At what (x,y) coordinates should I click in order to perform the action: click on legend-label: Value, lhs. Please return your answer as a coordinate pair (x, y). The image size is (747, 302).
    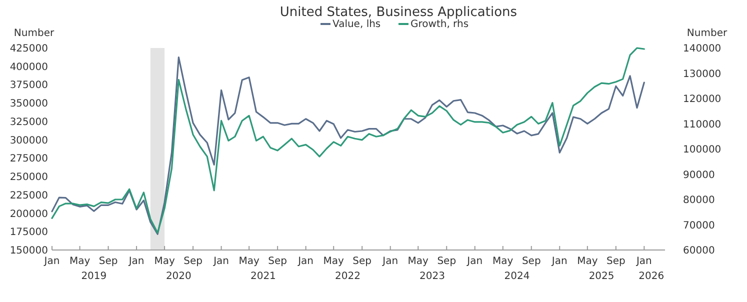
    Looking at the image, I should click on (356, 24).